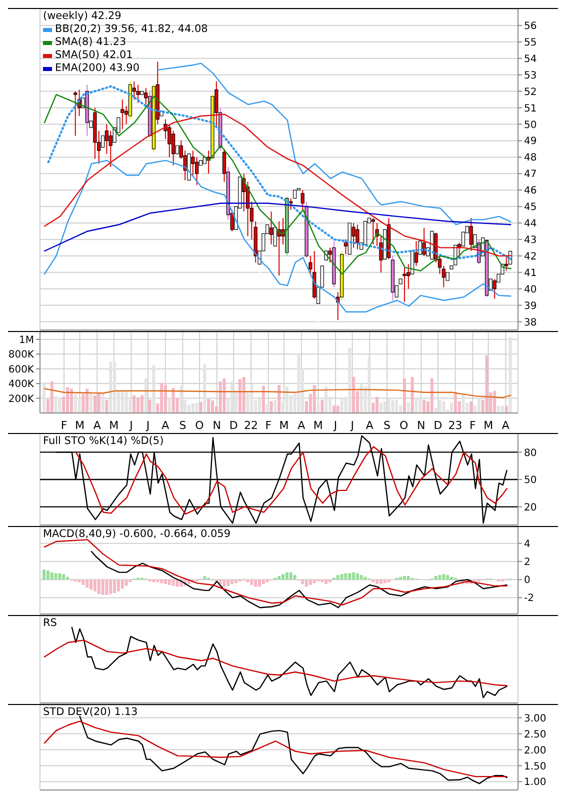 This screenshot has width=566, height=796. What do you see at coordinates (527, 544) in the screenshot?
I see `y-tick-label: 4` at bounding box center [527, 544].